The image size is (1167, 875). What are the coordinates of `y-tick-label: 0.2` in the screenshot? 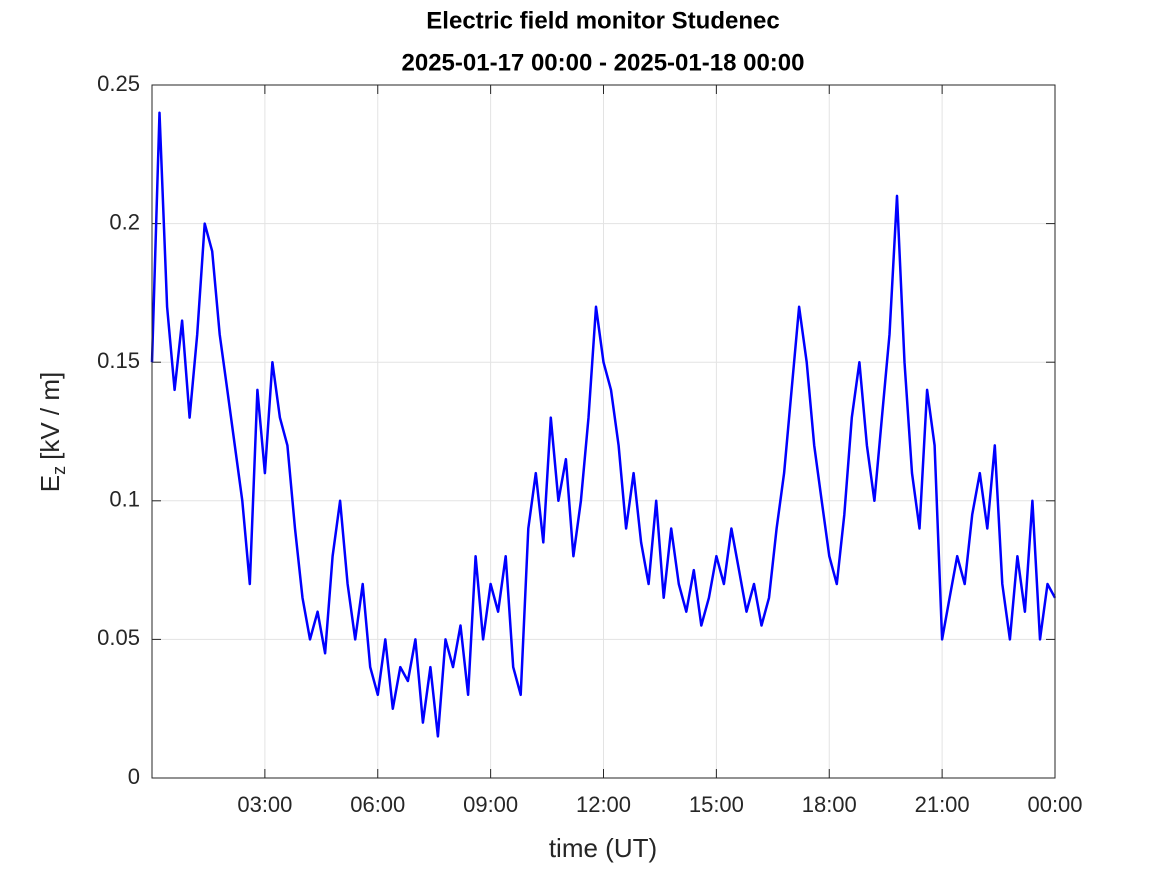 It's located at (124, 221).